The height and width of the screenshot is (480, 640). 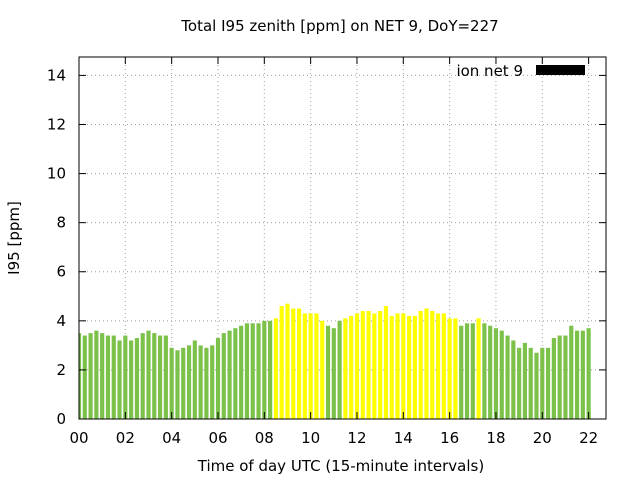 I want to click on x-tick-label: 14, so click(x=403, y=438).